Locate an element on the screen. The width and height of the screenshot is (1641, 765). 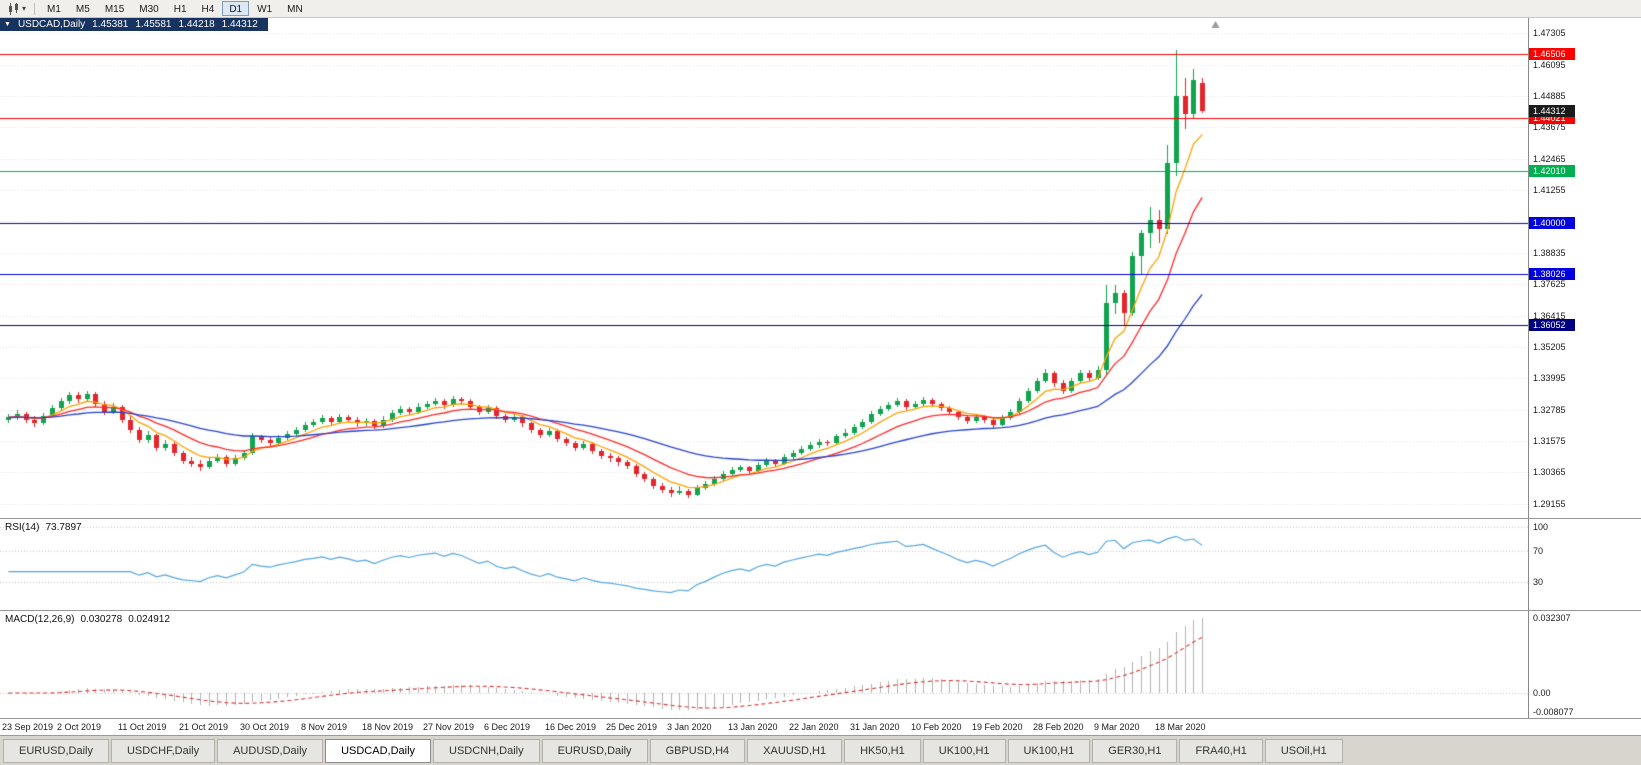
ohlc-high-value: 1.45581 is located at coordinates (153, 24).